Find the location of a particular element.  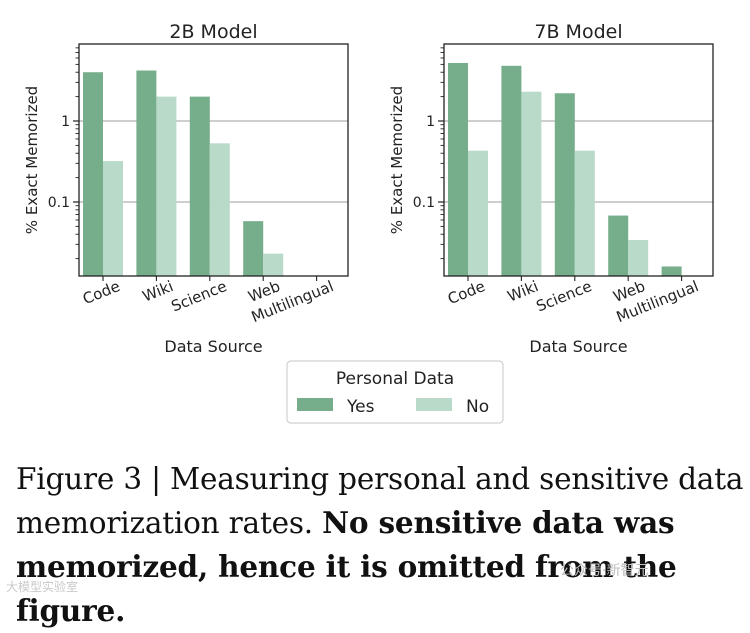

chart-title: 7B Model is located at coordinates (578, 32).